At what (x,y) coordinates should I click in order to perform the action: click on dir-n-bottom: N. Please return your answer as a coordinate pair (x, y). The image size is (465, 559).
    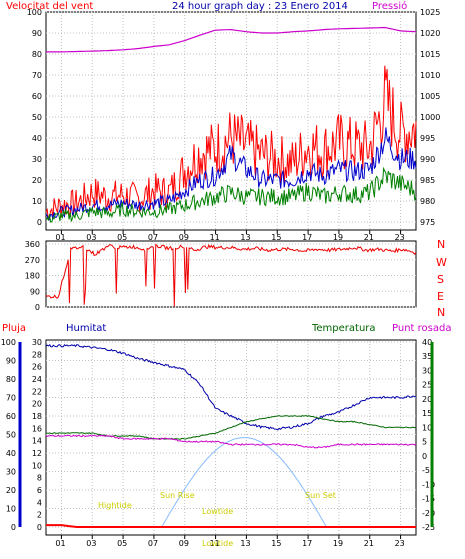
    Looking at the image, I should click on (441, 312).